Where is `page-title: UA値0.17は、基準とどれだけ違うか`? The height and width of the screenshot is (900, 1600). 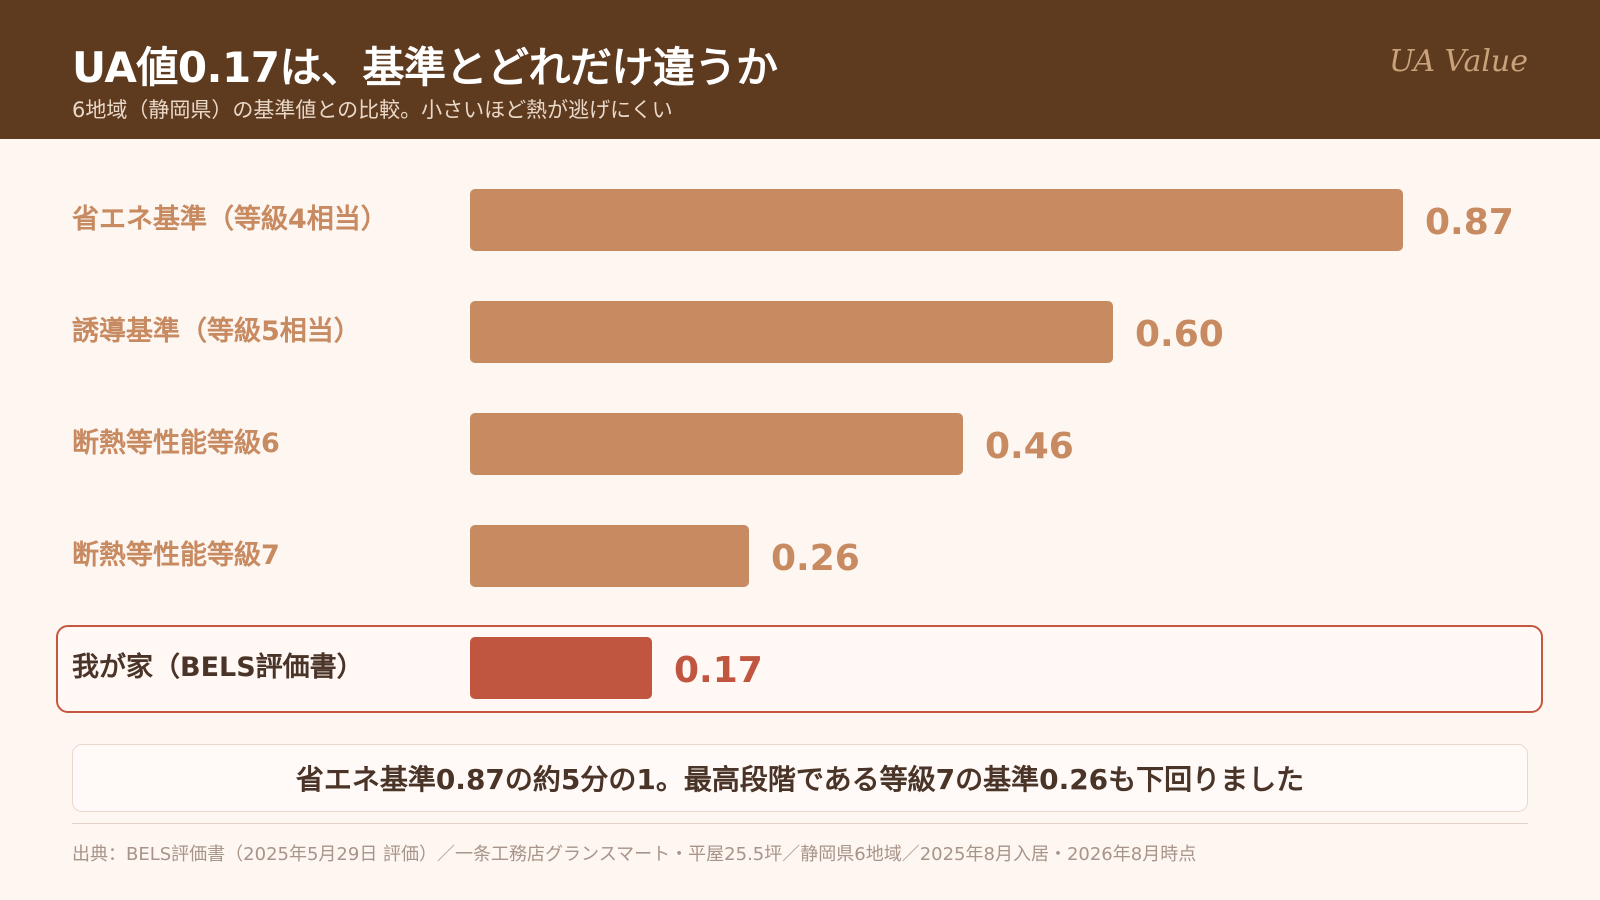
page-title: UA値0.17は、基準とどれだけ違うか is located at coordinates (425, 67).